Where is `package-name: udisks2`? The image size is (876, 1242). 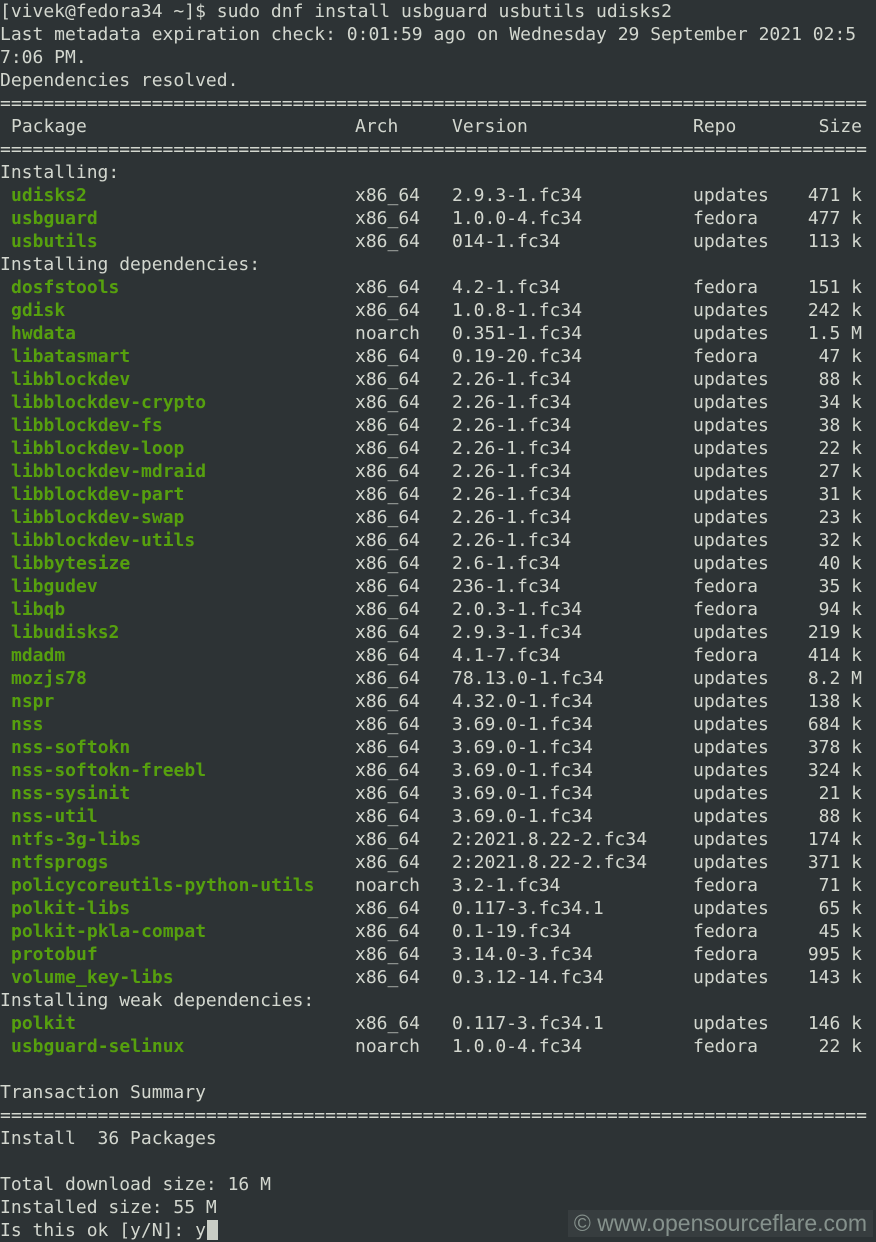
package-name: udisks2 is located at coordinates (49, 195).